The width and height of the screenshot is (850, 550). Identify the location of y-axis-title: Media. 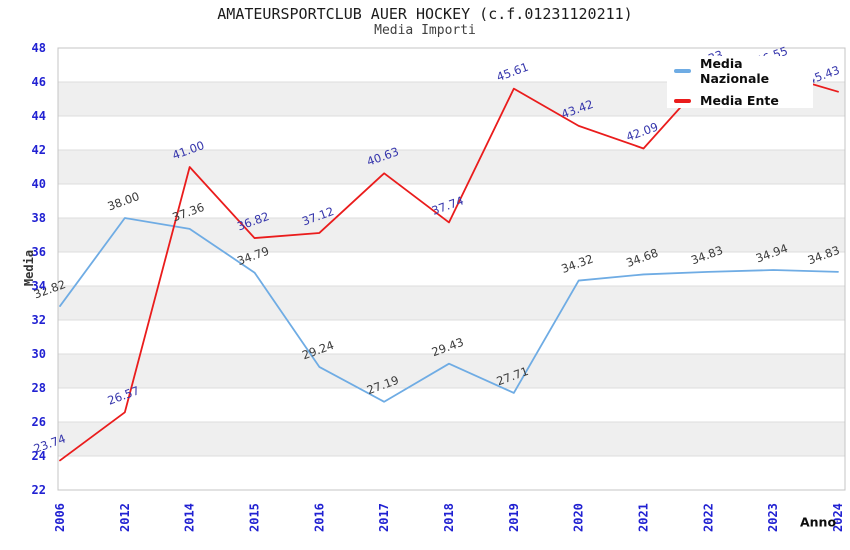
(29, 268).